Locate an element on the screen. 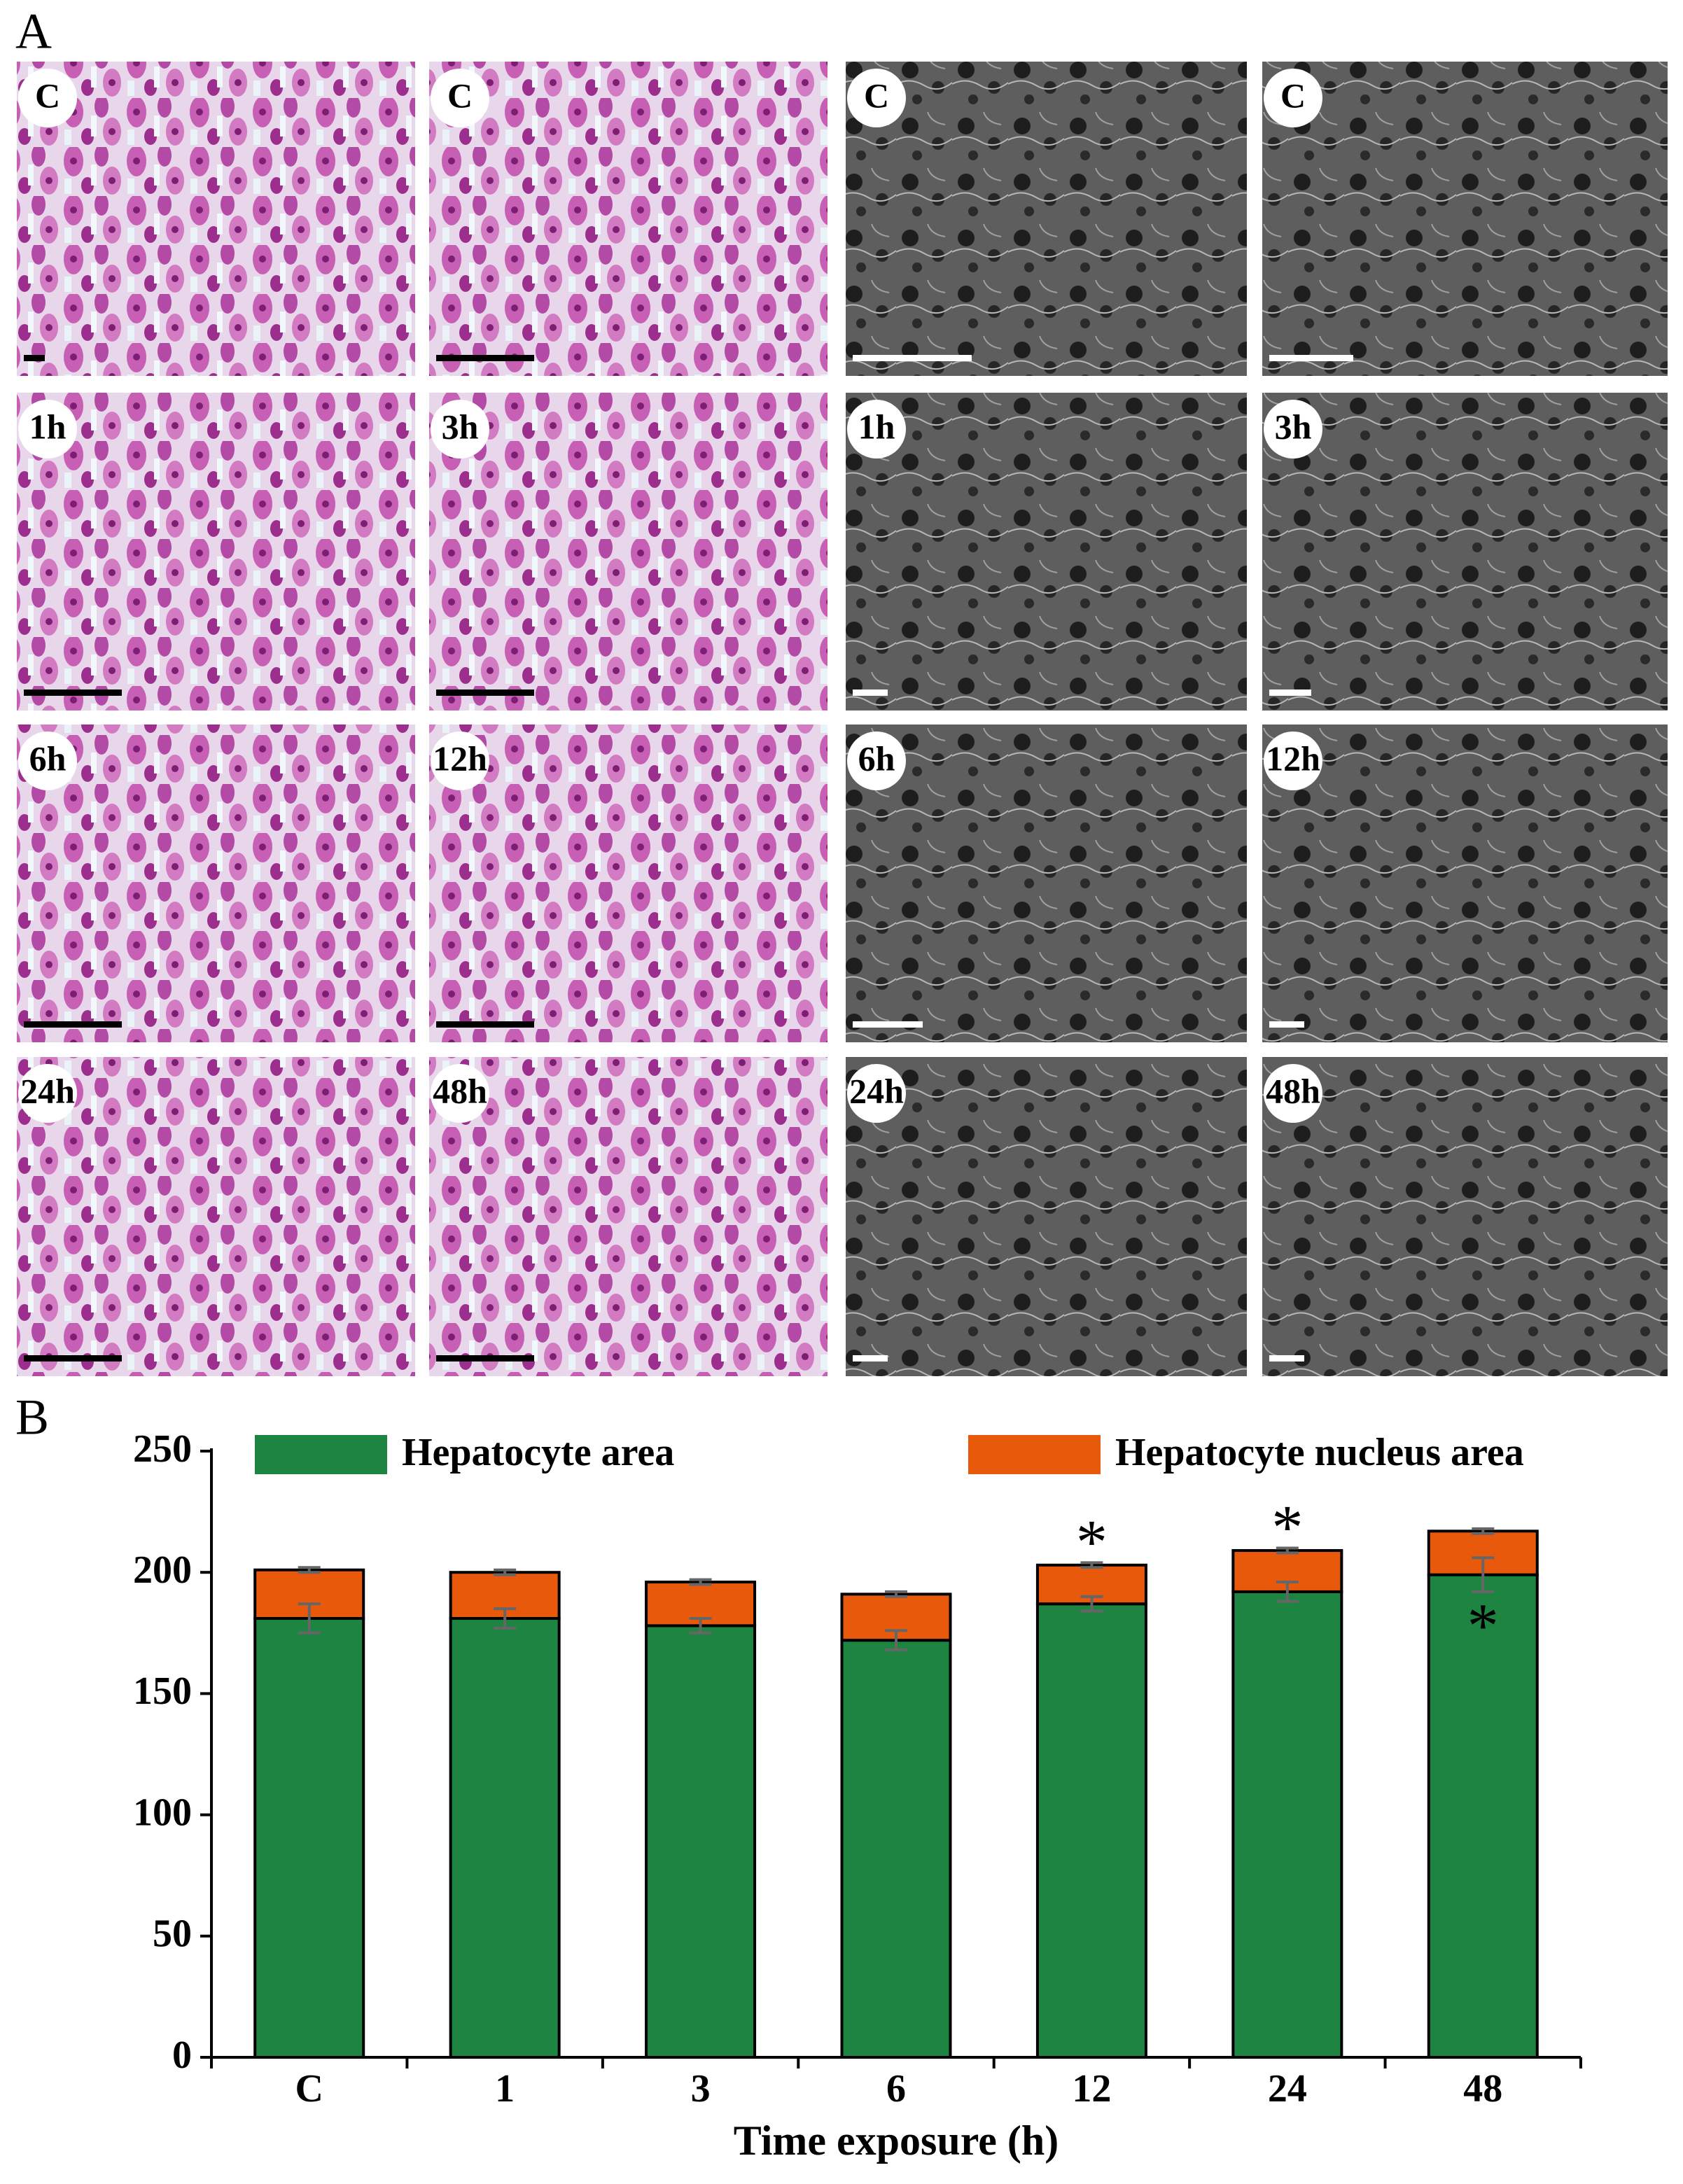 This screenshot has width=1683, height=2184. panel-label: A is located at coordinates (33, 31).